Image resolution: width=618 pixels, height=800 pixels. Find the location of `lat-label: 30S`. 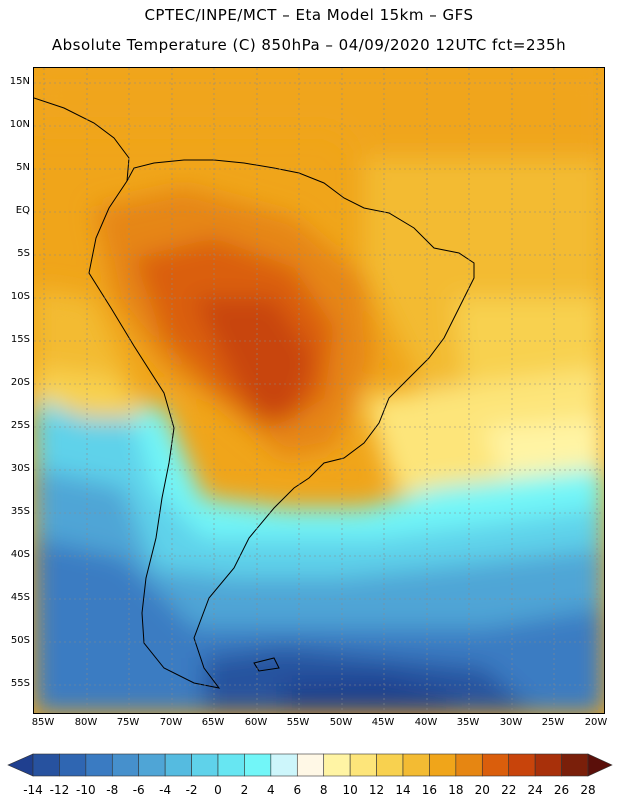

lat-label: 30S is located at coordinates (20, 468).